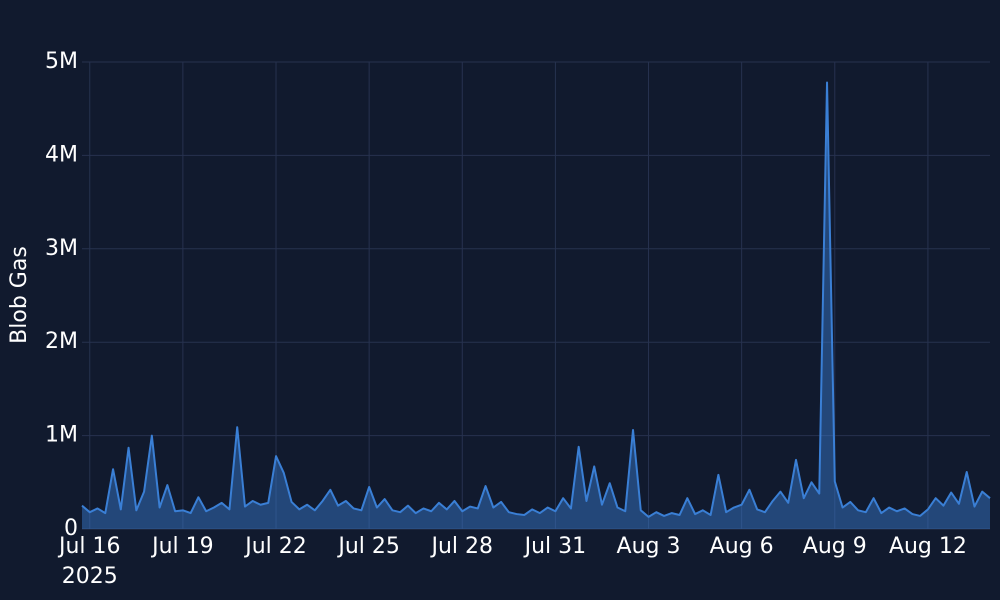 Image resolution: width=1000 pixels, height=600 pixels. What do you see at coordinates (835, 546) in the screenshot?
I see `x-tick-label: Aug 9` at bounding box center [835, 546].